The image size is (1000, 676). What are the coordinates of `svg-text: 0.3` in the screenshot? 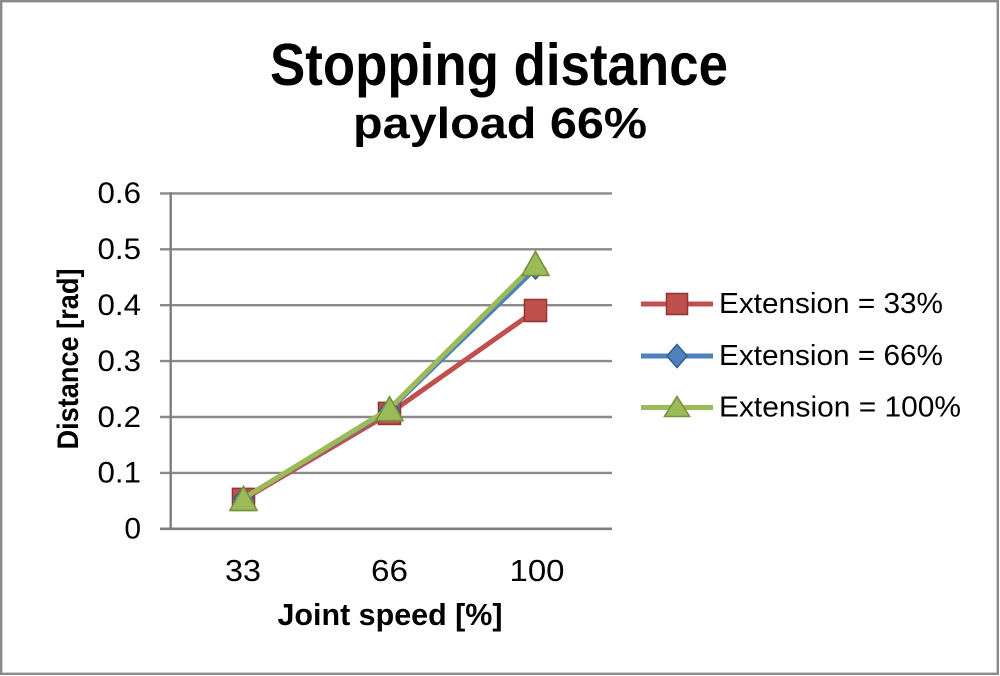 It's located at (120, 361).